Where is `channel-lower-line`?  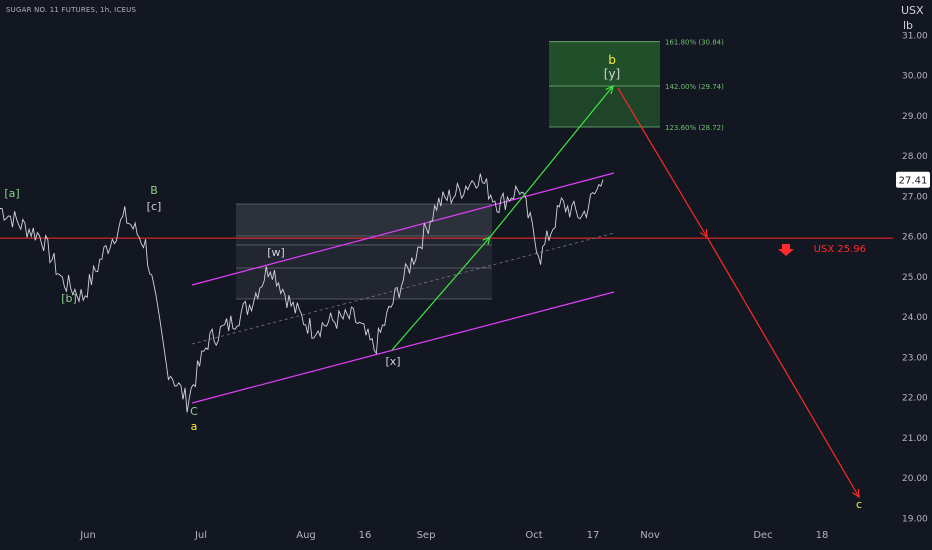
channel-lower-line is located at coordinates (403, 347).